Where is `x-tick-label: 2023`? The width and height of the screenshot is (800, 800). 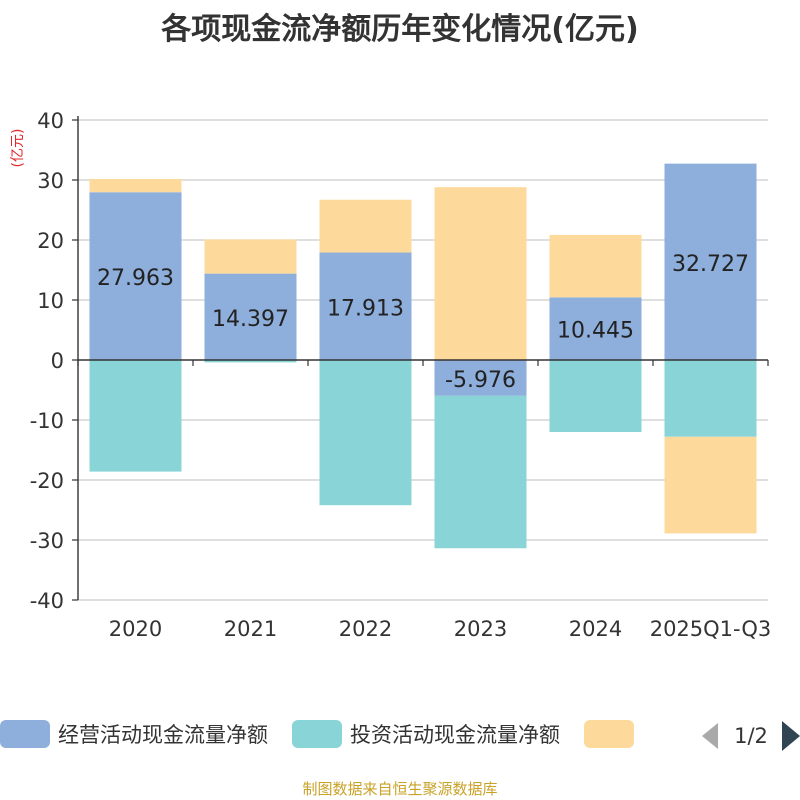
x-tick-label: 2023 is located at coordinates (480, 629).